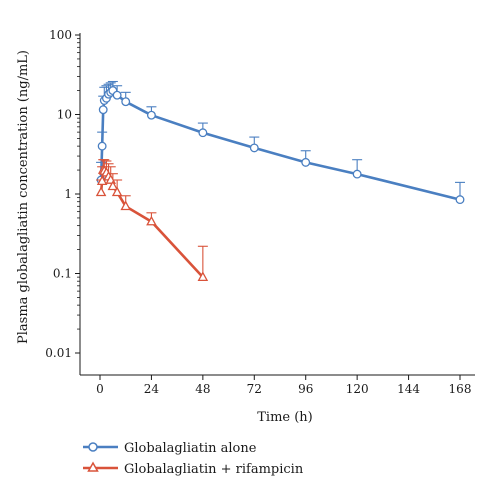 This screenshot has height=498, width=500. Describe the element at coordinates (305, 389) in the screenshot. I see `x-tick-label: 96` at that location.